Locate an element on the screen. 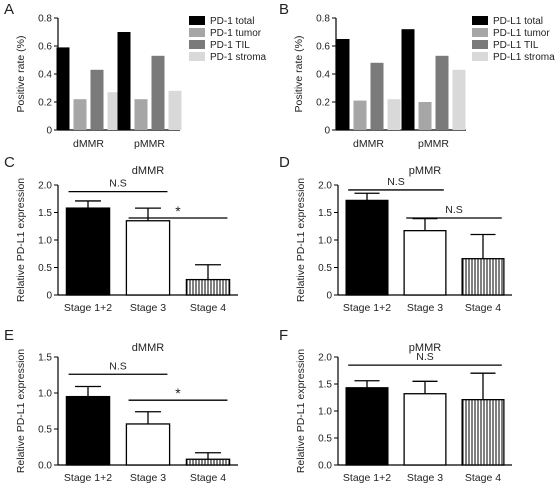 The height and width of the screenshot is (485, 558). panel-d-letter: D is located at coordinates (284, 162).